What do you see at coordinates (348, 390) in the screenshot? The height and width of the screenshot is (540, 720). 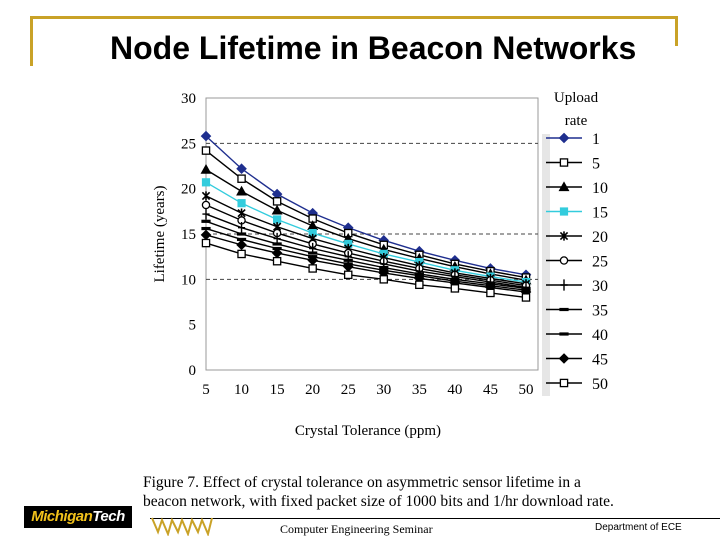 I see `x-tick-25: 25` at bounding box center [348, 390].